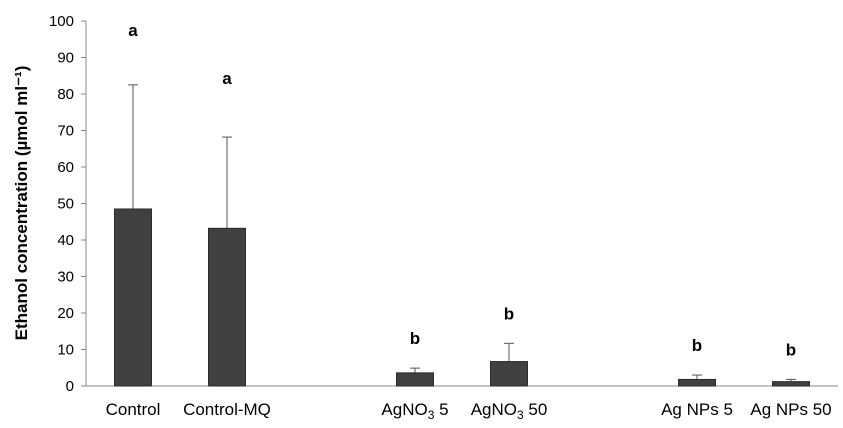  I want to click on x-category-label: Control, so click(133, 409).